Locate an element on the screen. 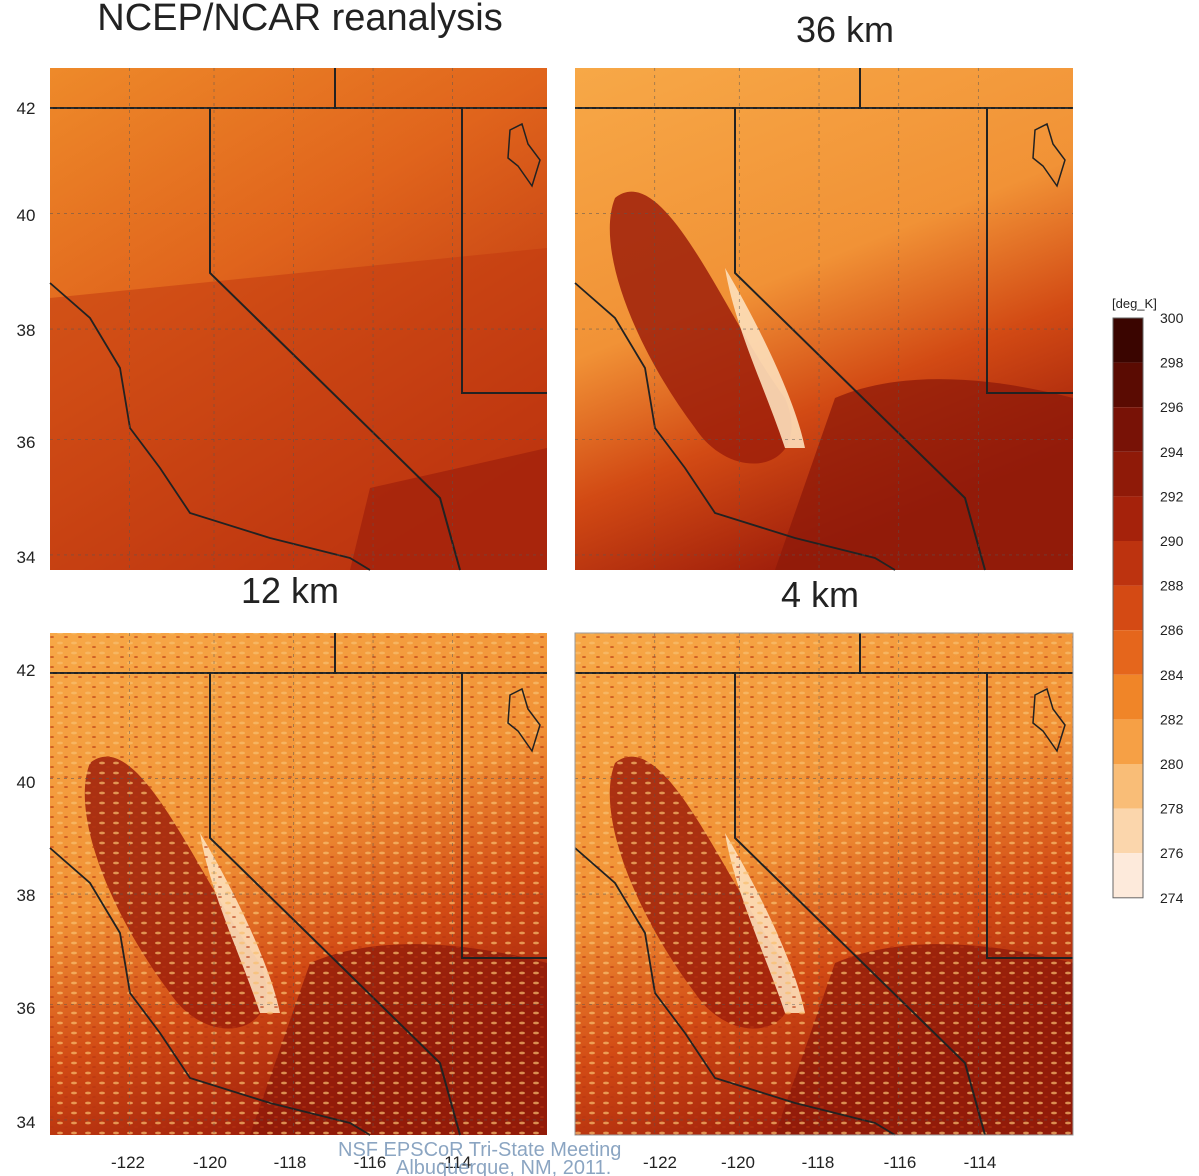 This screenshot has width=1199, height=1176. warm-valley is located at coordinates (700, 327).